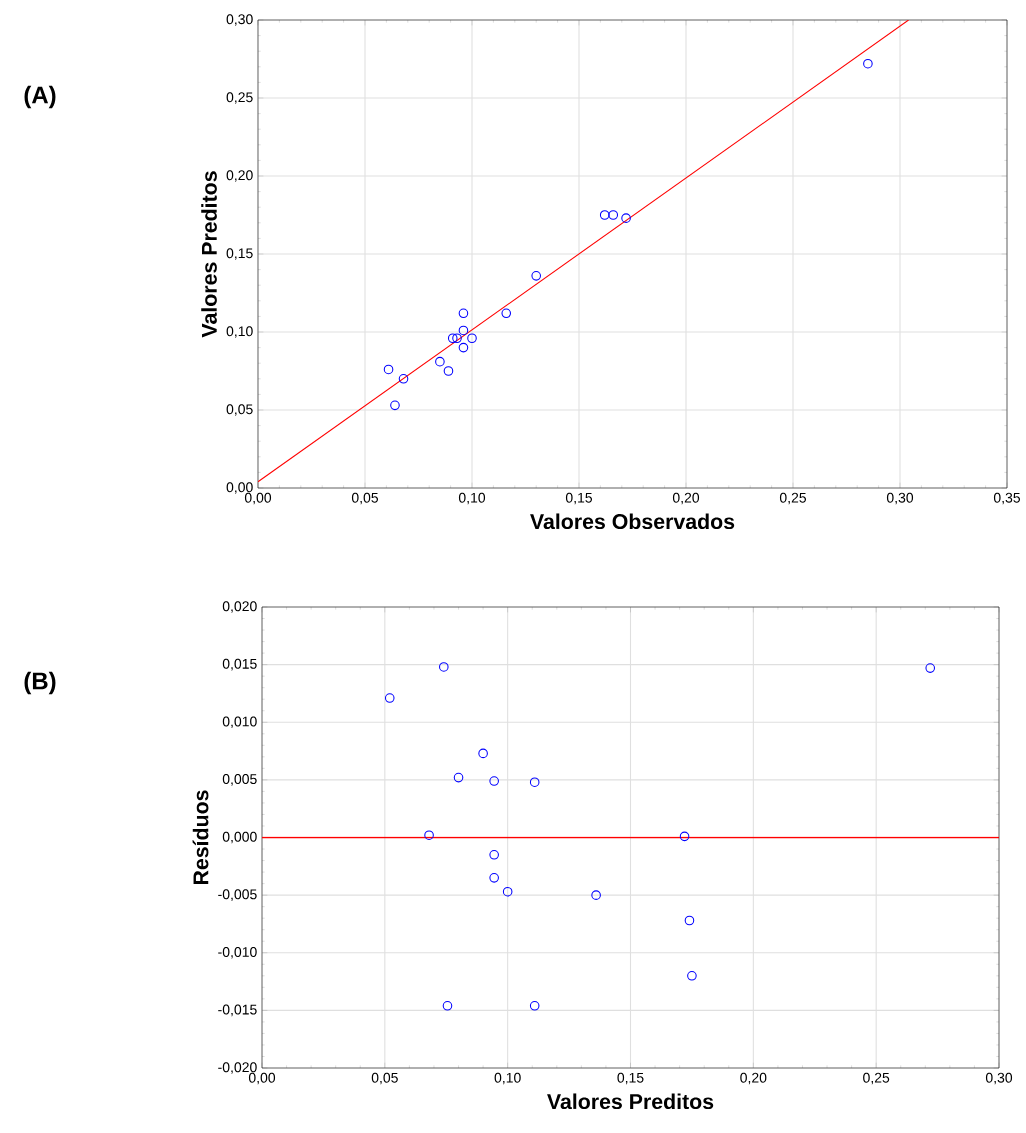 The width and height of the screenshot is (1026, 1133). What do you see at coordinates (209, 254) in the screenshot?
I see `y-axis-title: Valores Preditos` at bounding box center [209, 254].